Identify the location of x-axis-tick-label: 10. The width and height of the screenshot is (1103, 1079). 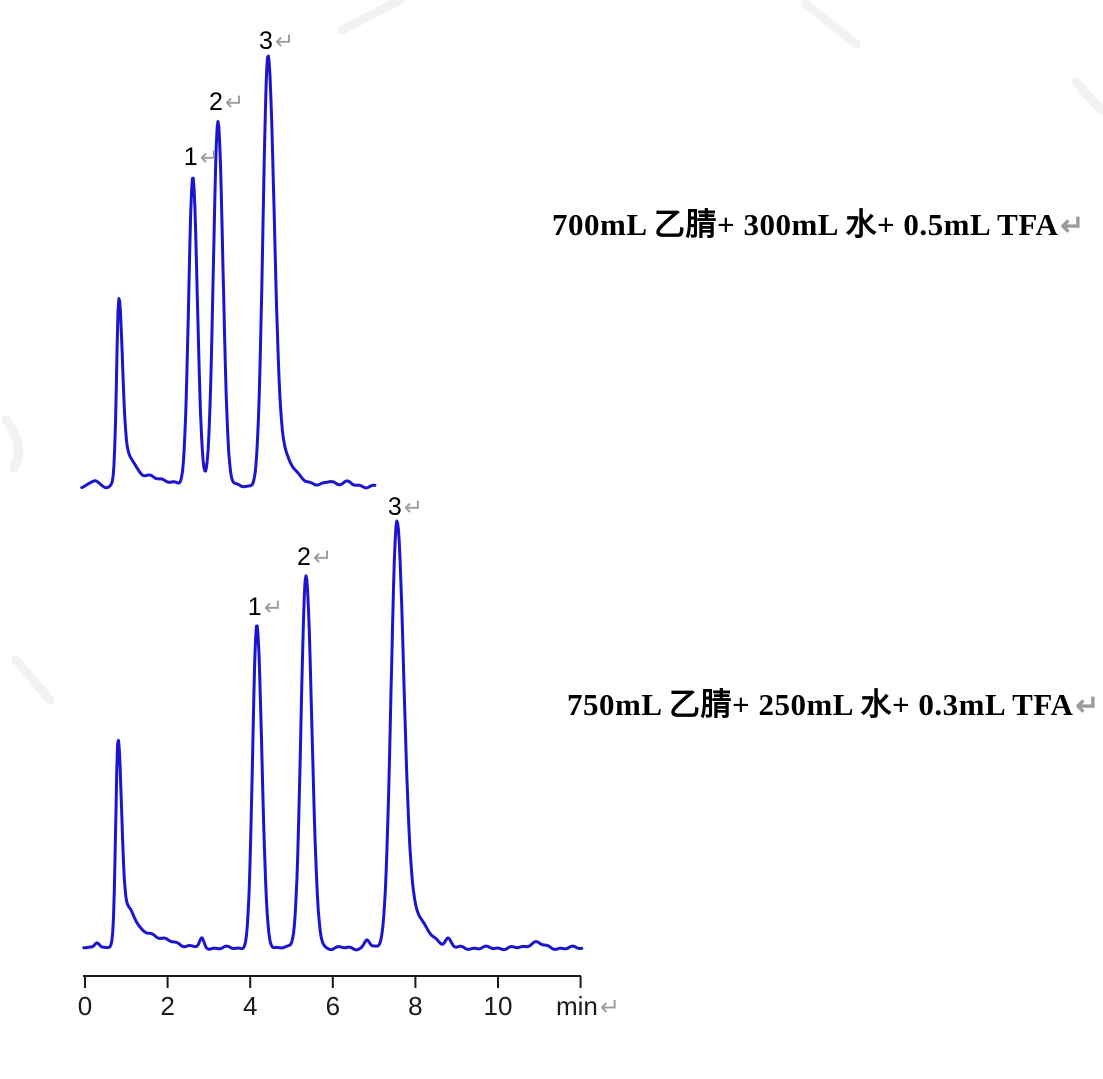
(498, 1006).